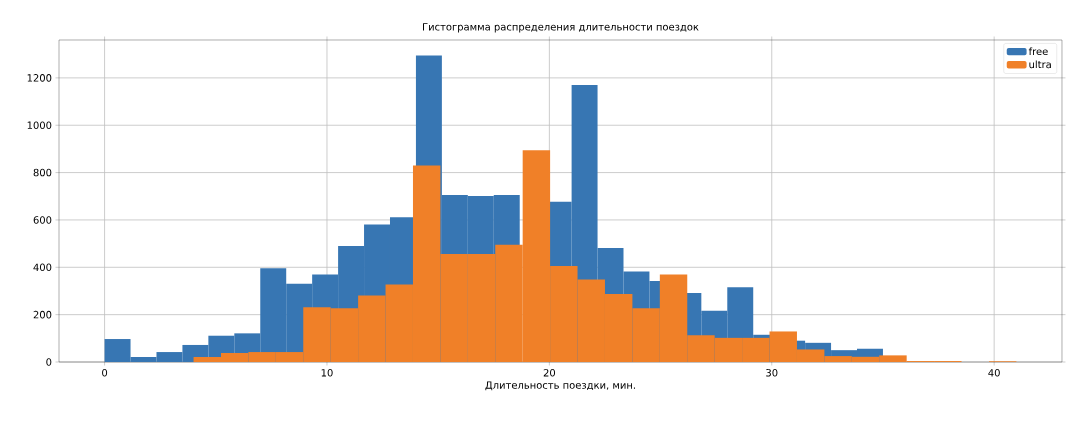 This screenshot has width=1073, height=428. What do you see at coordinates (42, 172) in the screenshot?
I see `y-tick-label: 800` at bounding box center [42, 172].